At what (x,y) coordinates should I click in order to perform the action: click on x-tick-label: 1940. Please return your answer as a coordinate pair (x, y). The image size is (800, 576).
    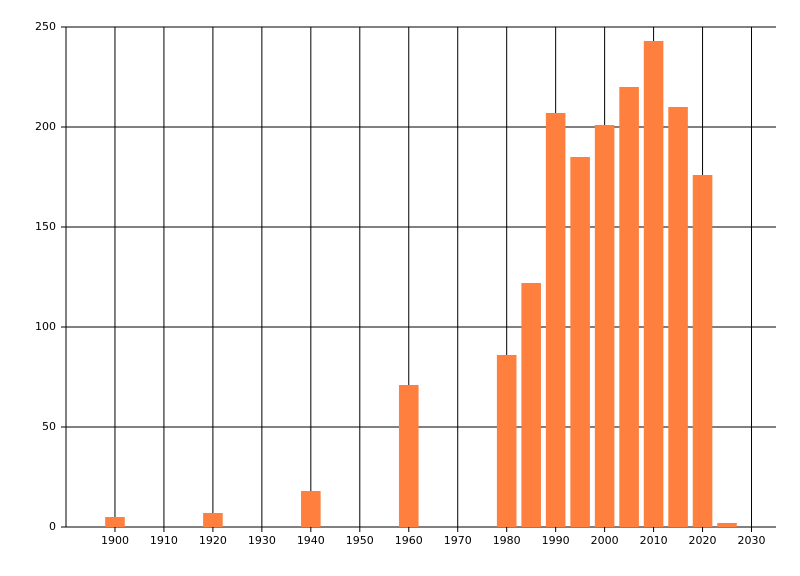
    Looking at the image, I should click on (311, 540).